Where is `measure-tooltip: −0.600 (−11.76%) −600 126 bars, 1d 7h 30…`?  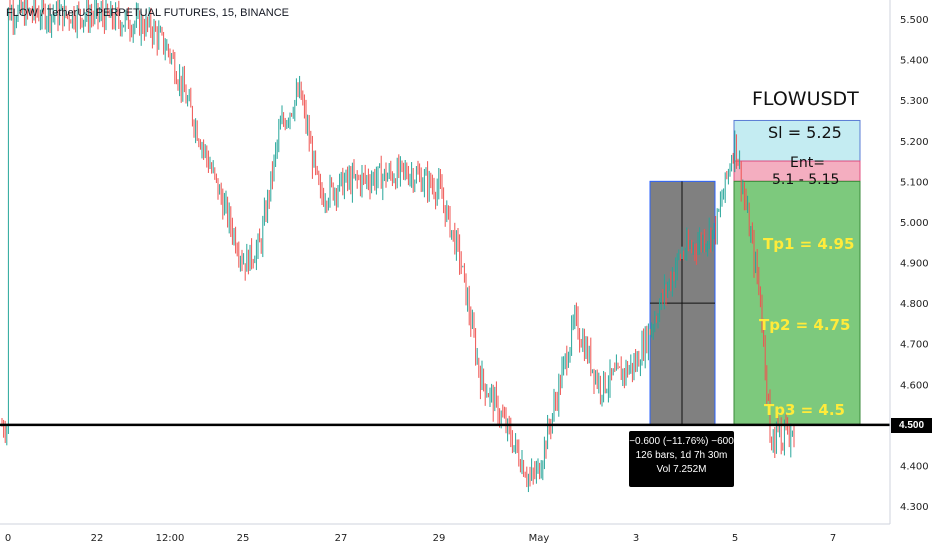 measure-tooltip: −0.600 (−11.76%) −600 126 bars, 1d 7h 30… is located at coordinates (681, 459).